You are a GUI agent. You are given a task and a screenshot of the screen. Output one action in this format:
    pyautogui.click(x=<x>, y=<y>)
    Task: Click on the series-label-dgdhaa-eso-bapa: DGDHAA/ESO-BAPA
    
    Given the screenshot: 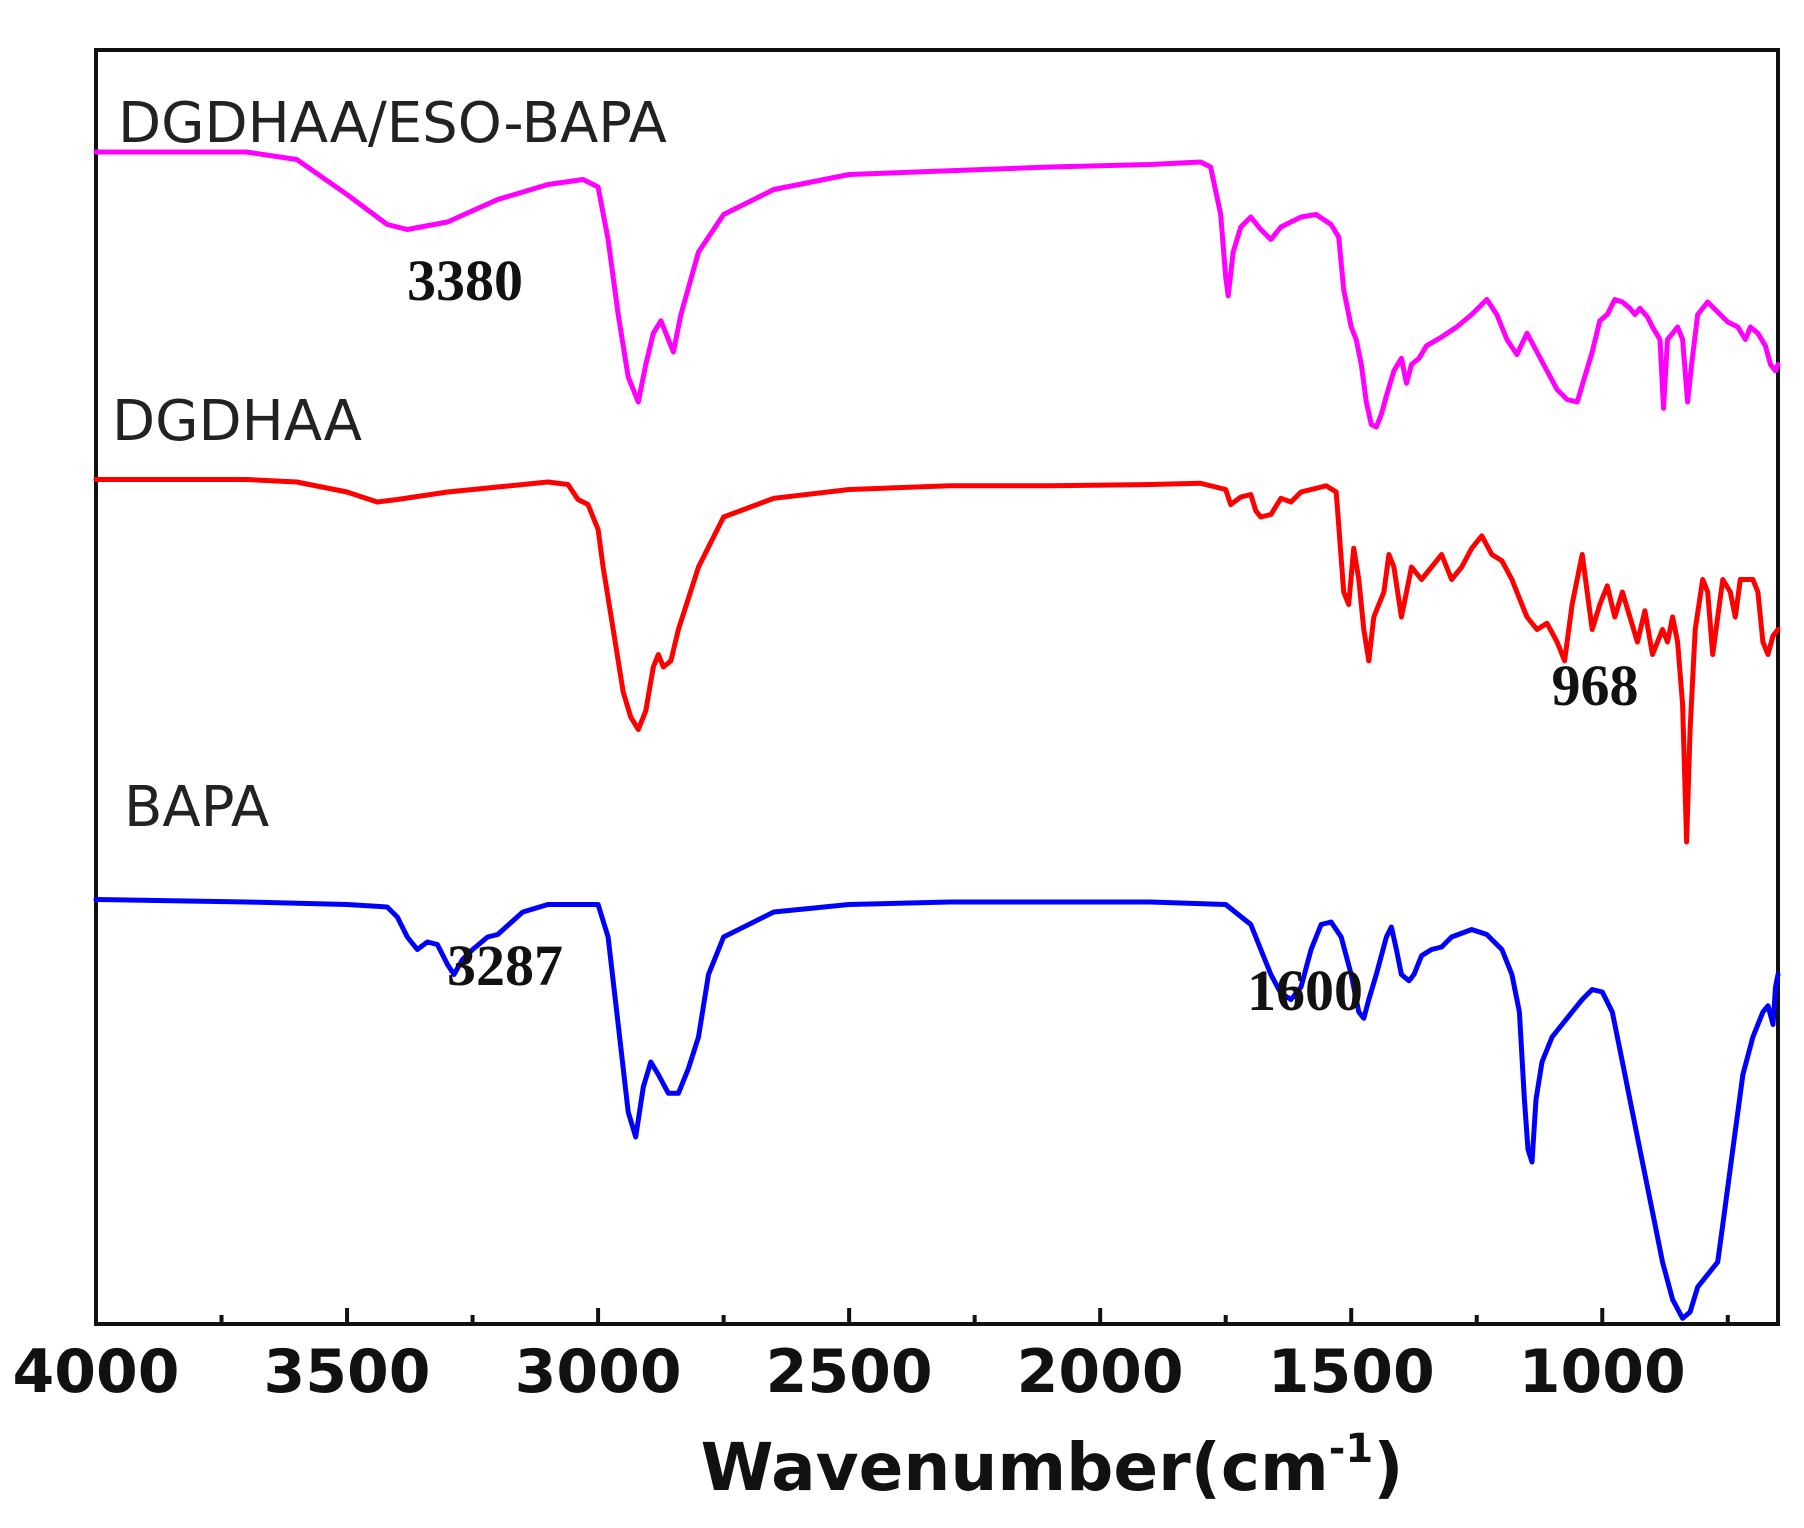 What is the action you would take?
    pyautogui.click(x=392, y=123)
    